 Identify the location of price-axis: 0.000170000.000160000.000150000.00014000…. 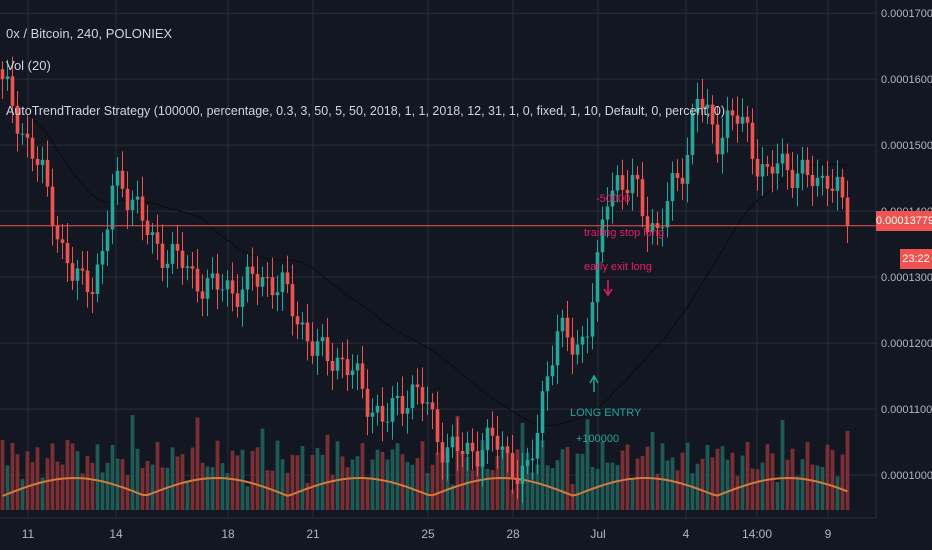
(906, 245).